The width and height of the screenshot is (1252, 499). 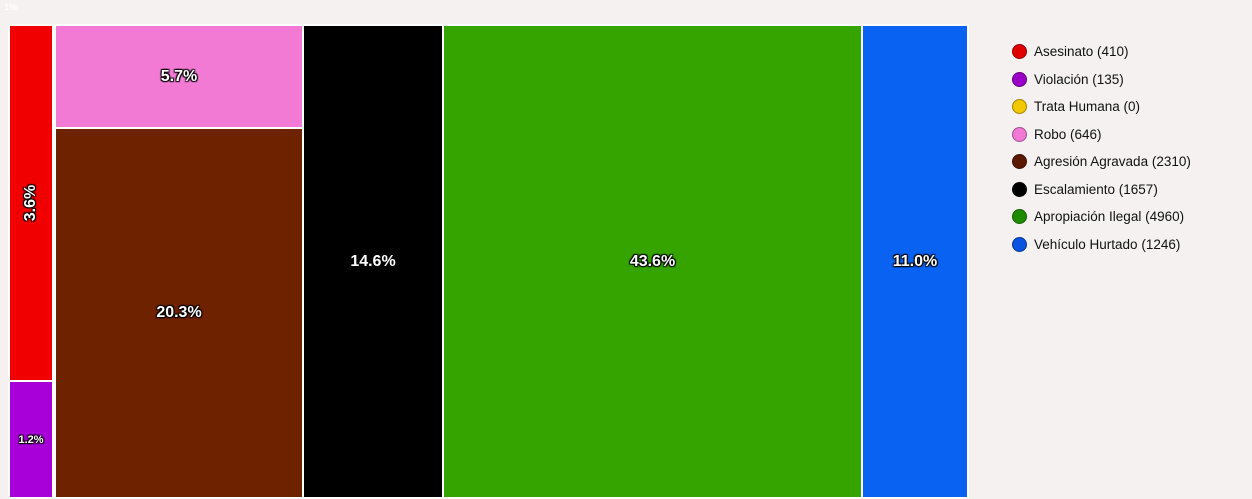 I want to click on legend-label: Violación (135), so click(x=1079, y=79).